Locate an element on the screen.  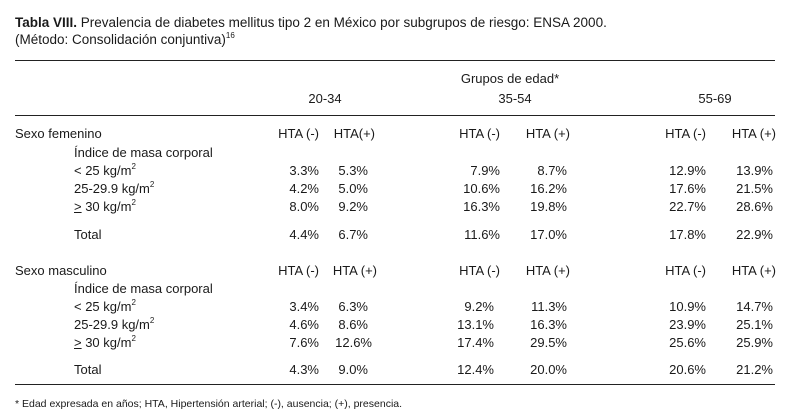
table-cell: 8.6% is located at coordinates (353, 324).